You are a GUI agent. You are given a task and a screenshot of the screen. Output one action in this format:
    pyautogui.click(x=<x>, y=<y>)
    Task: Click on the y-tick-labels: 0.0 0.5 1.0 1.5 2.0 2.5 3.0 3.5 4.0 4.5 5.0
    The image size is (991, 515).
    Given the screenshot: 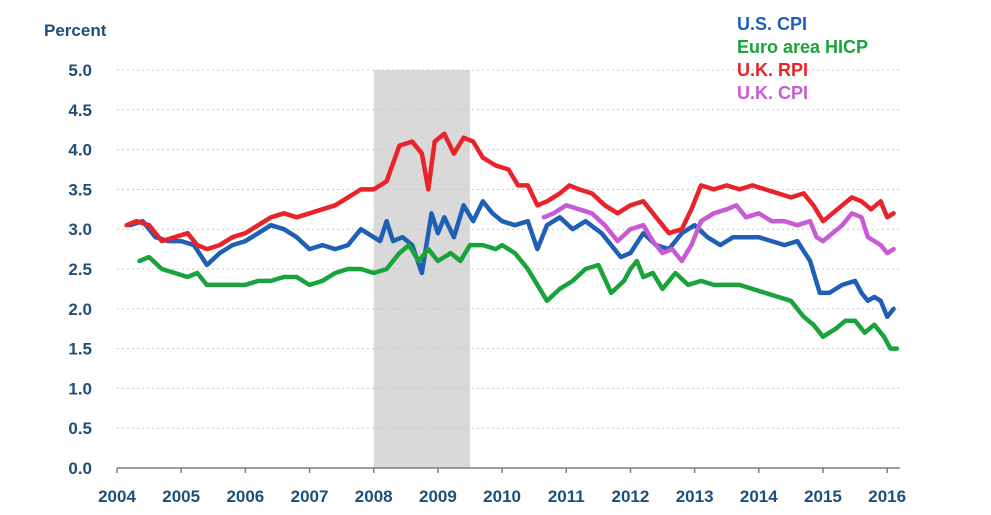 What is the action you would take?
    pyautogui.click(x=80, y=269)
    